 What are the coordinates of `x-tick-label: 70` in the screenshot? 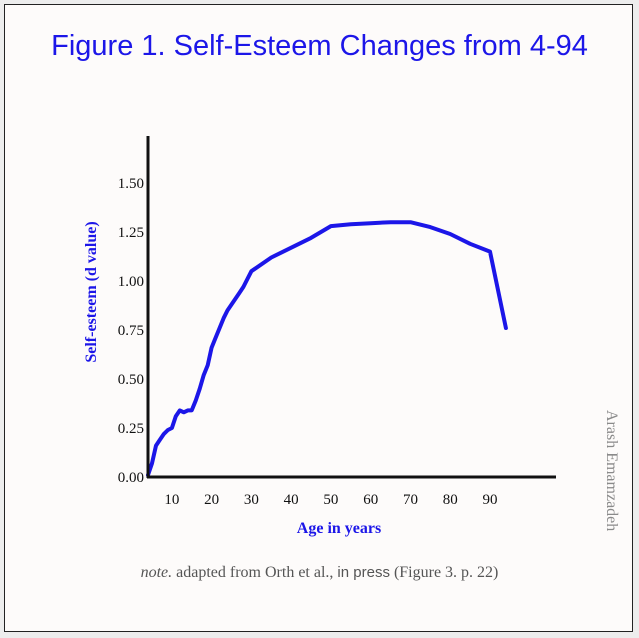 It's located at (410, 500).